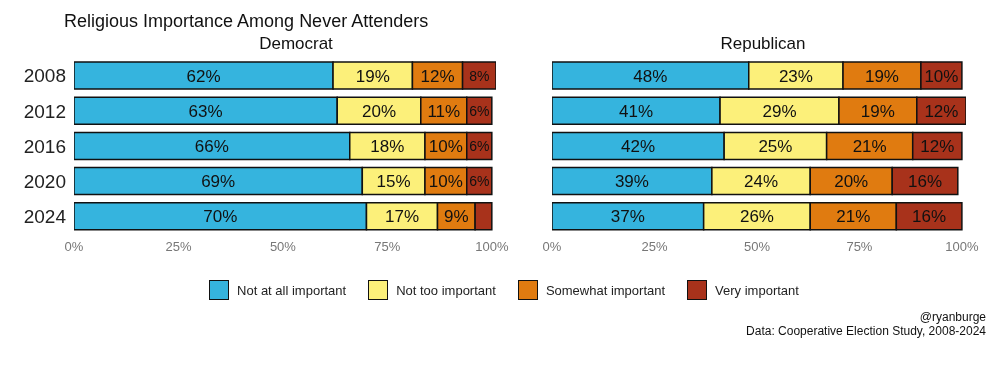 This screenshot has width=1008, height=366. I want to click on data-label: 18%, so click(387, 147).